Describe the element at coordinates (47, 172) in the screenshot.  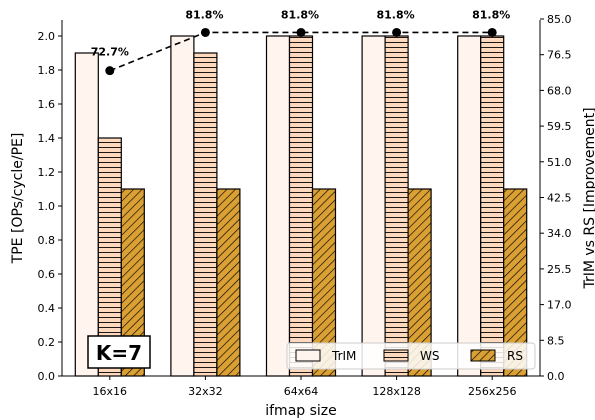
I see `y-tick-label: 1.2` at that location.